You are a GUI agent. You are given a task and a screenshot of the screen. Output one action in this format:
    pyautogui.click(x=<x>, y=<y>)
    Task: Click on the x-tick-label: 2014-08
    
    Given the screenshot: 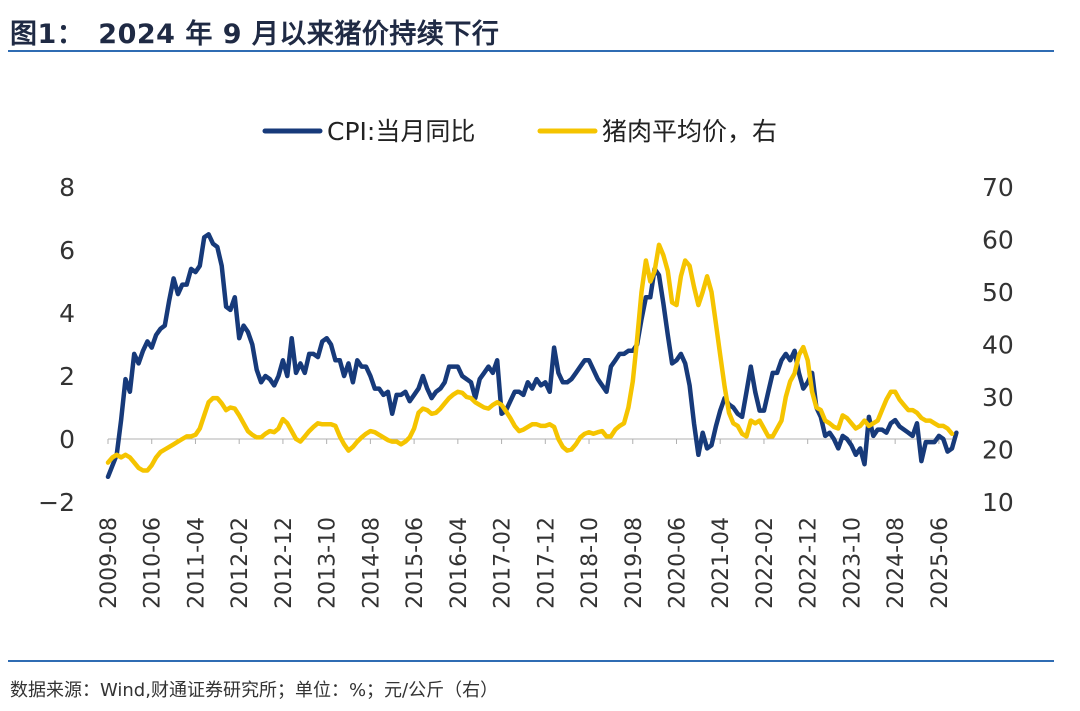 What is the action you would take?
    pyautogui.click(x=371, y=563)
    